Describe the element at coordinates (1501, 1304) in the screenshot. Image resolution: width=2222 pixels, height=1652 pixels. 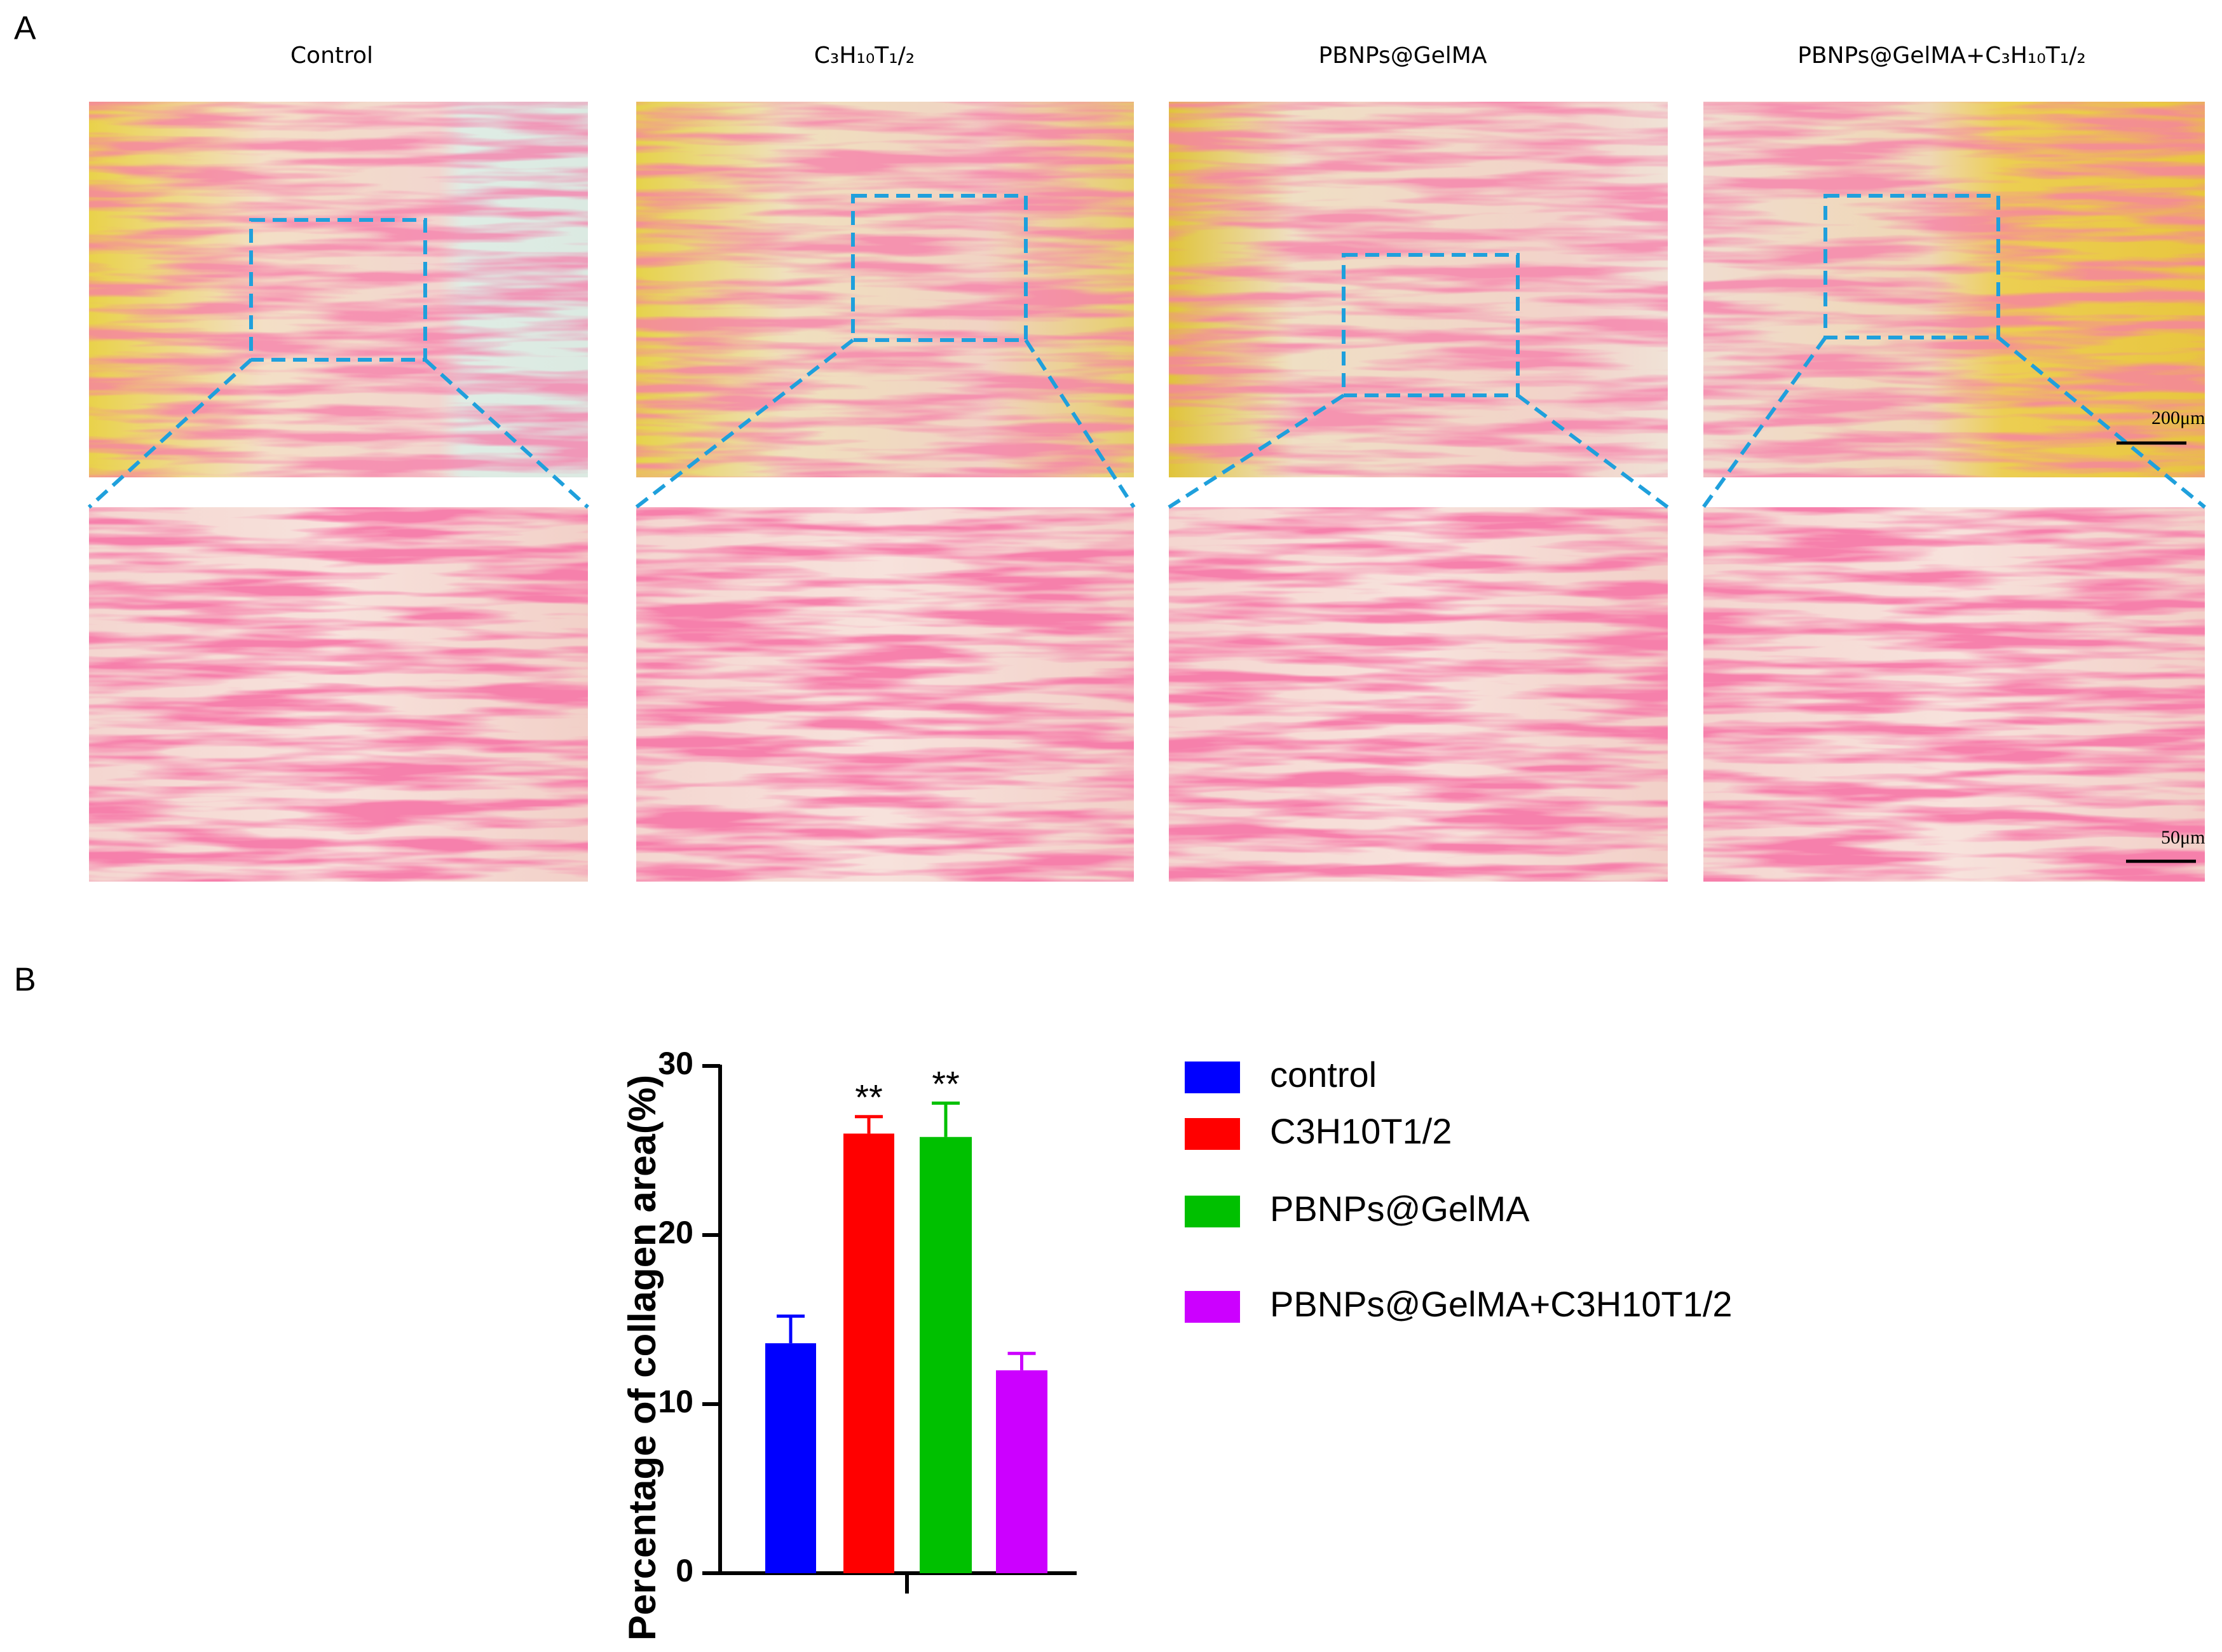
I see `legend-label: PBNPs@GelMA+C3H10T1/2` at that location.